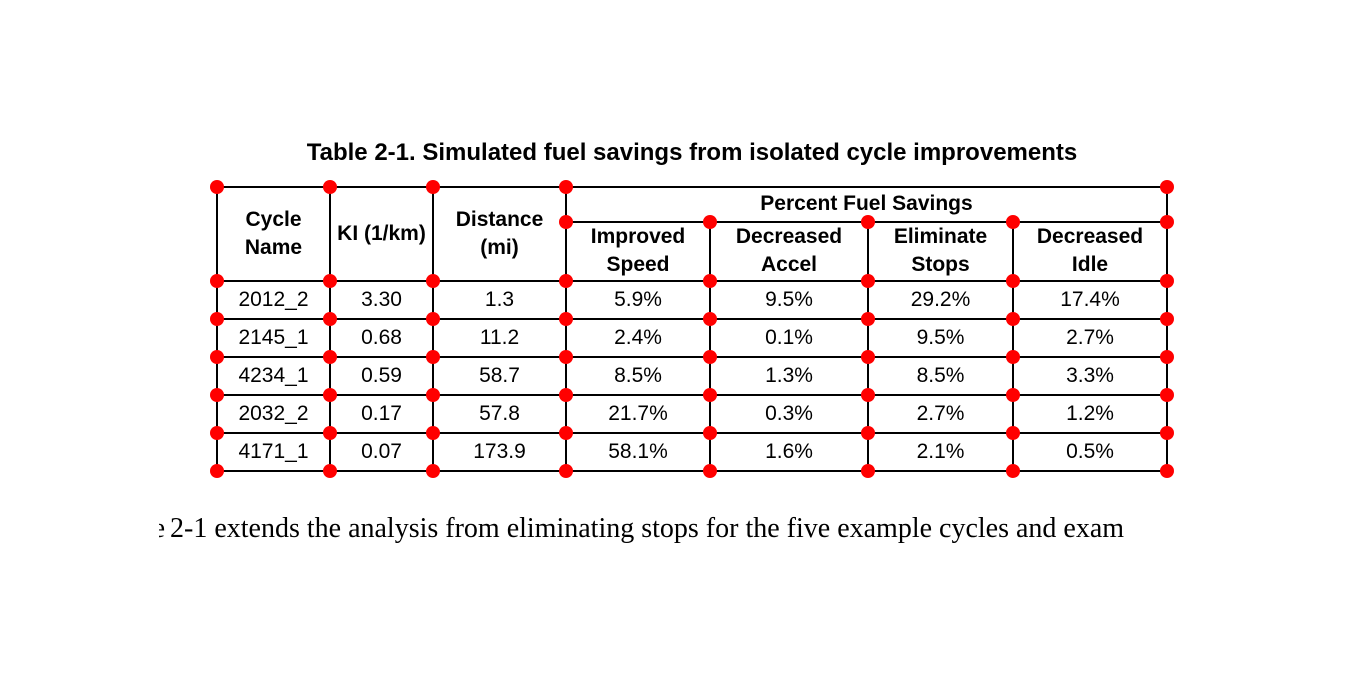 The image size is (1366, 674). What do you see at coordinates (499, 375) in the screenshot?
I see `cell-distance: 58.7` at bounding box center [499, 375].